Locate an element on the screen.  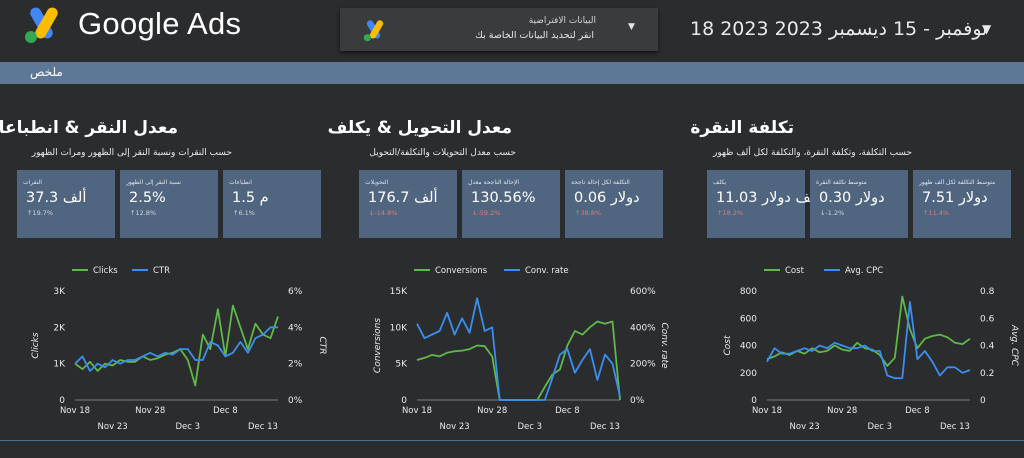
series-line-cost is located at coordinates (868, 331).